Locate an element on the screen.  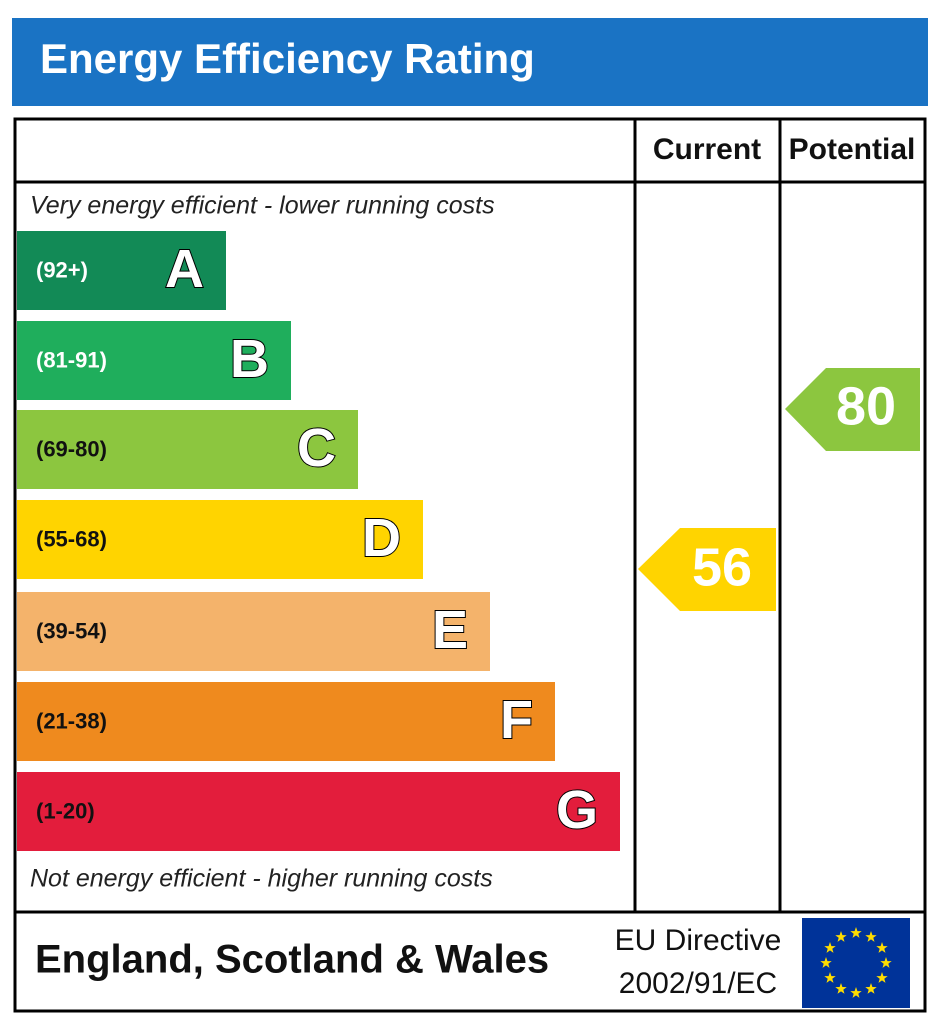
band-letter: E is located at coordinates (450, 630).